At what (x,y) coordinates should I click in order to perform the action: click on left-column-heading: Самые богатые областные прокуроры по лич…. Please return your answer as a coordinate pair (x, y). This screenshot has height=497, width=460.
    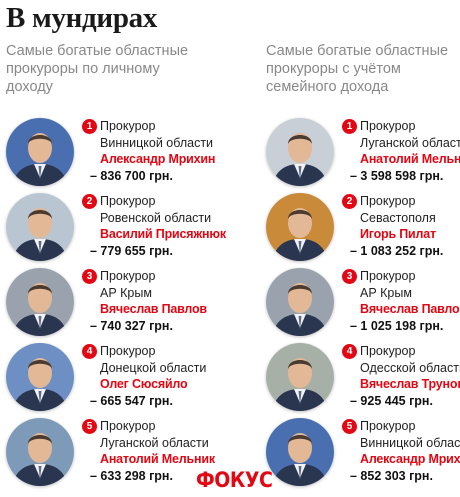
    Looking at the image, I should click on (97, 69).